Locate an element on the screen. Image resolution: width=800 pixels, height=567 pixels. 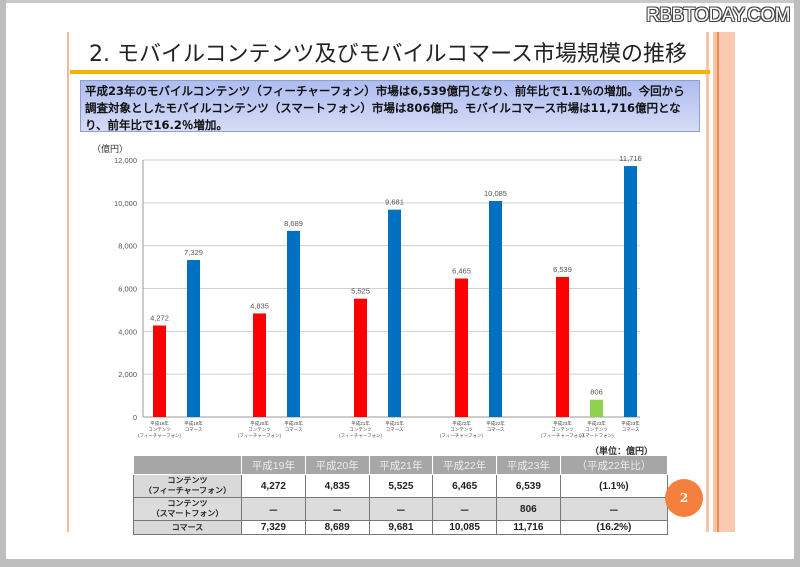
table-cell: 8,689 is located at coordinates (337, 527).